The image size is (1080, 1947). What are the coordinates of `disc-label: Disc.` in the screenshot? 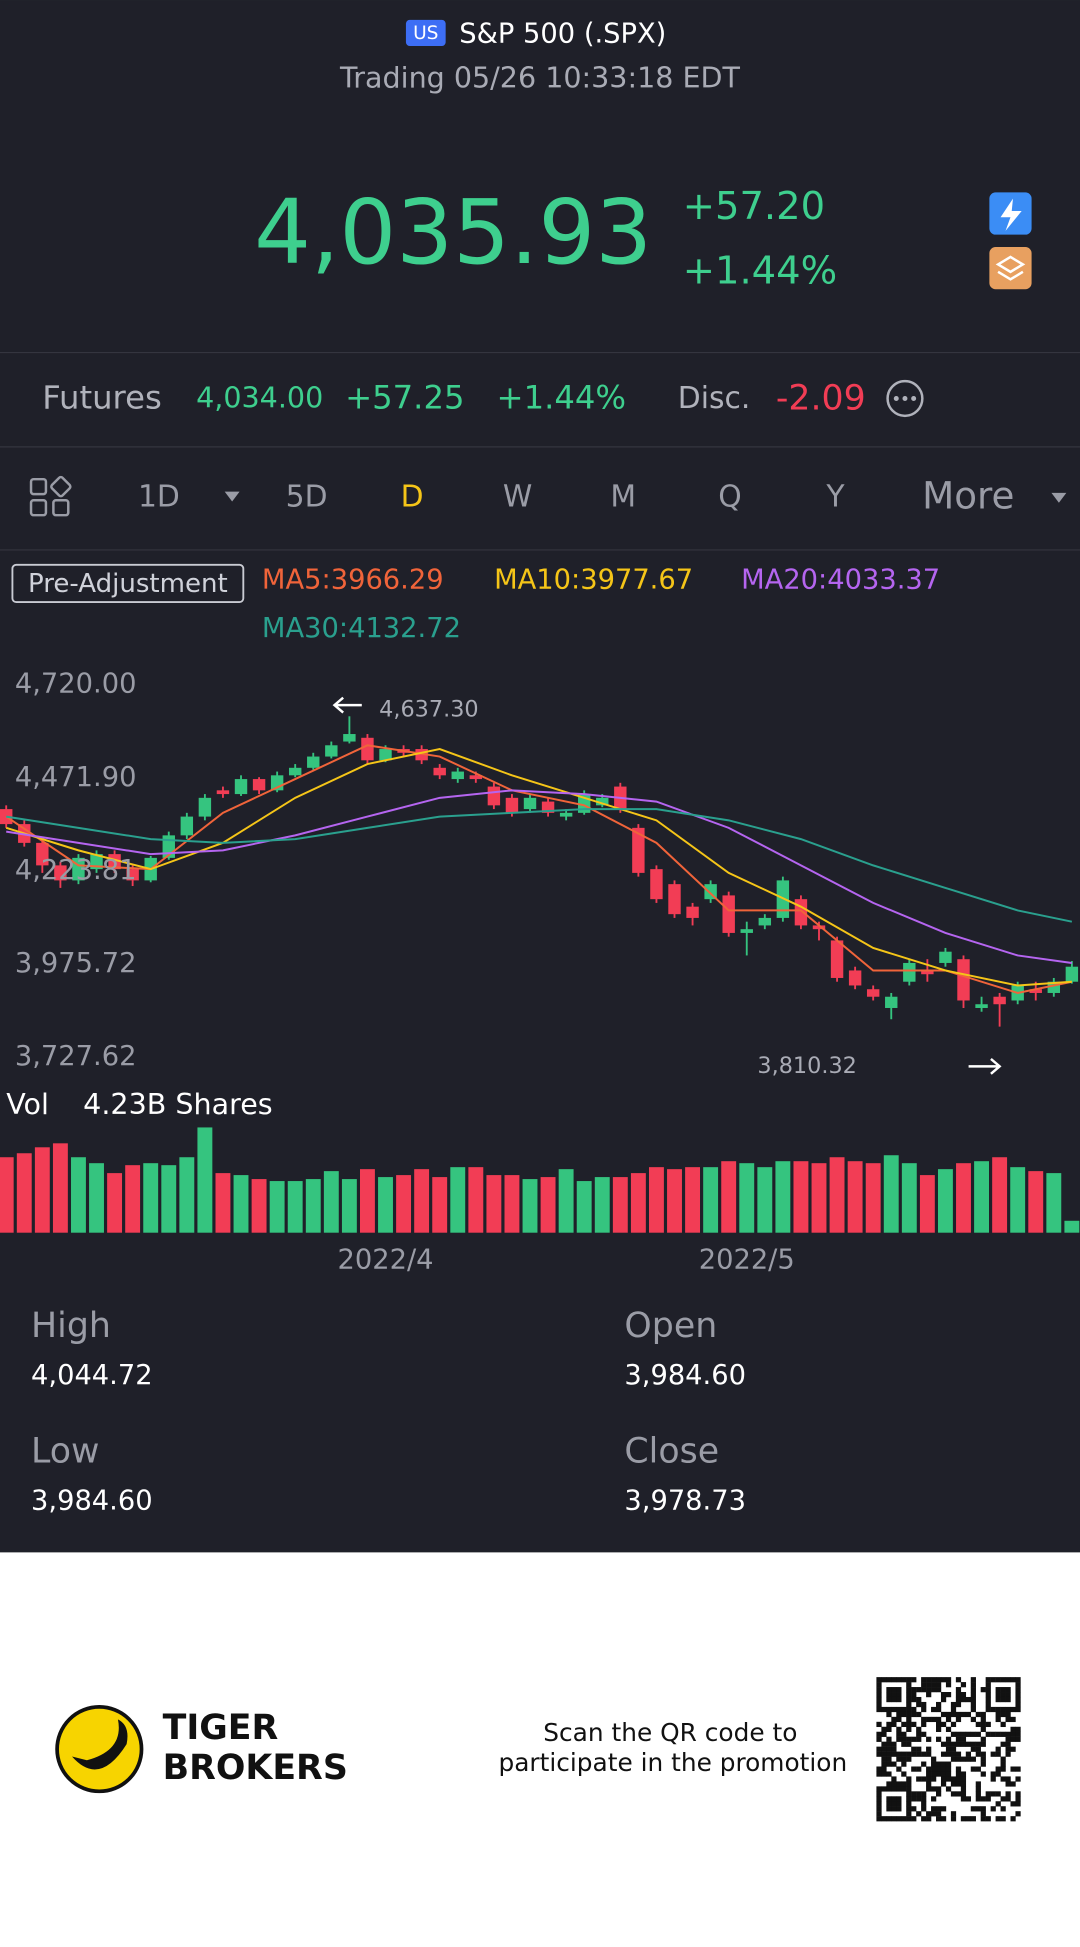 It's located at (714, 398).